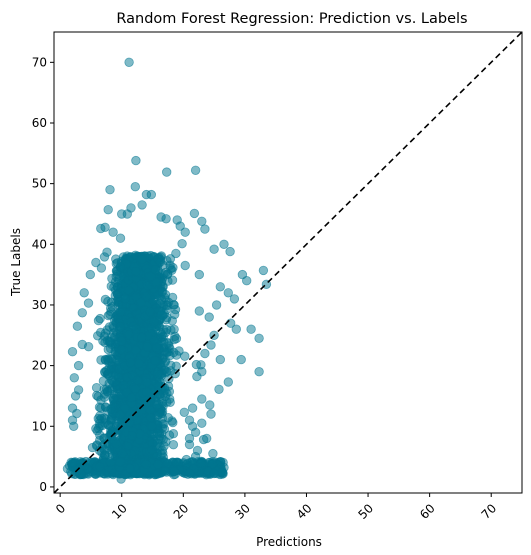 The width and height of the screenshot is (531, 555). Describe the element at coordinates (39, 426) in the screenshot. I see `y-tick-label: 10` at that location.